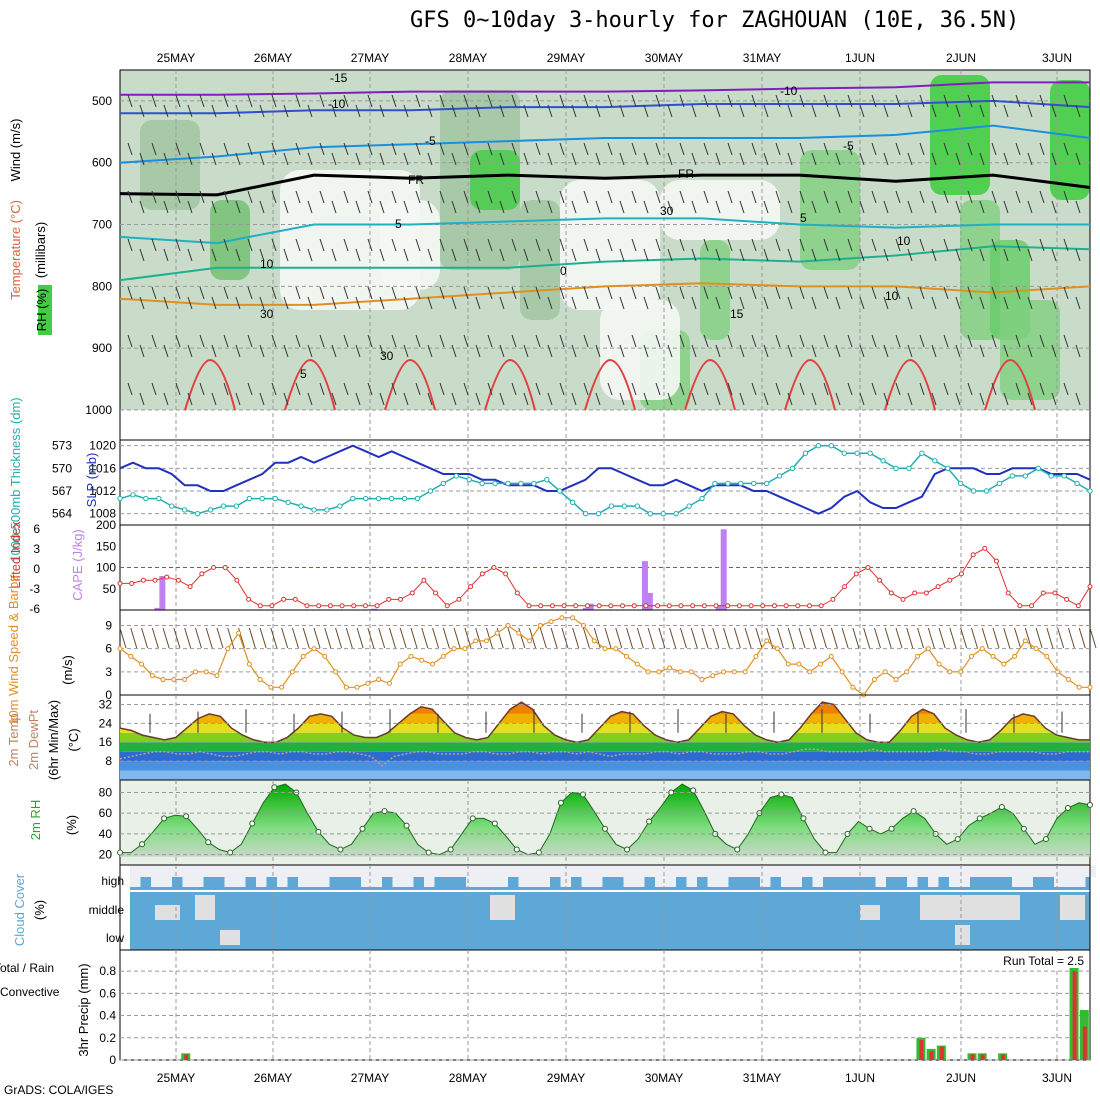 The image size is (1100, 1100). I want to click on wind-tick-label: 0, so click(108, 695).